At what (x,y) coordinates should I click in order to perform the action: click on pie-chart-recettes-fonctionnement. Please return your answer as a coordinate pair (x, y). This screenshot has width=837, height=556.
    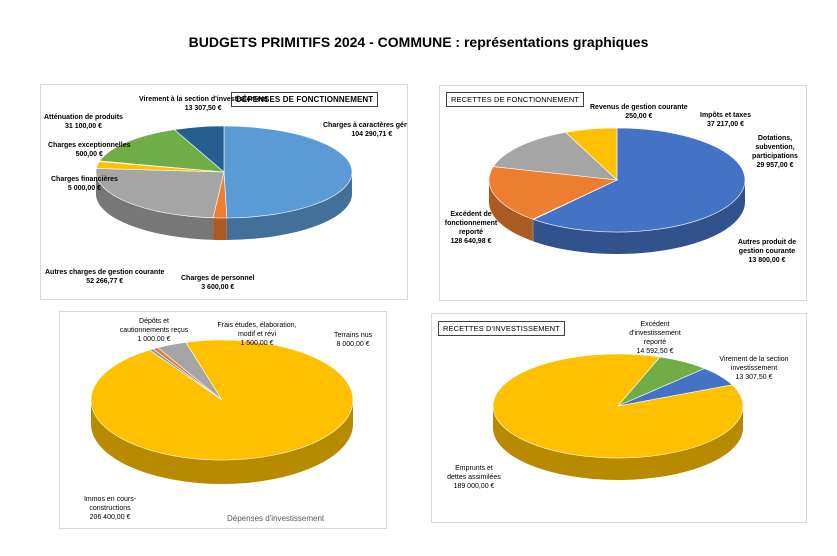
    Looking at the image, I should click on (617, 190).